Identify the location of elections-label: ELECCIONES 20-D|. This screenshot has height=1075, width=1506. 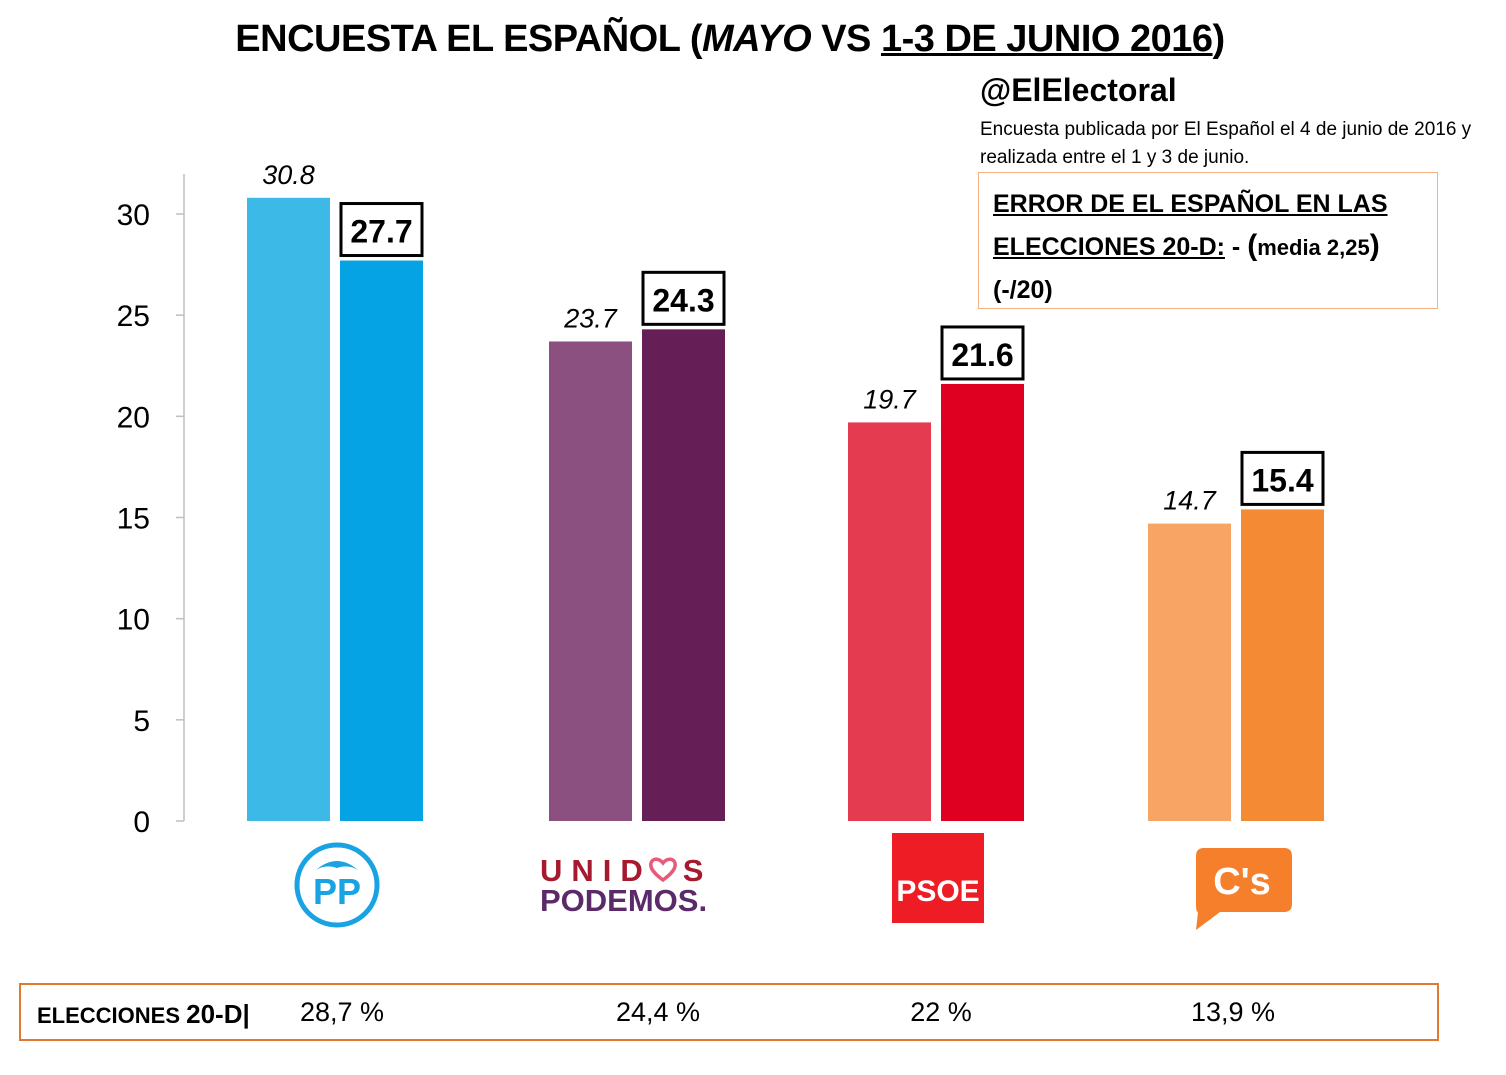
(143, 1014).